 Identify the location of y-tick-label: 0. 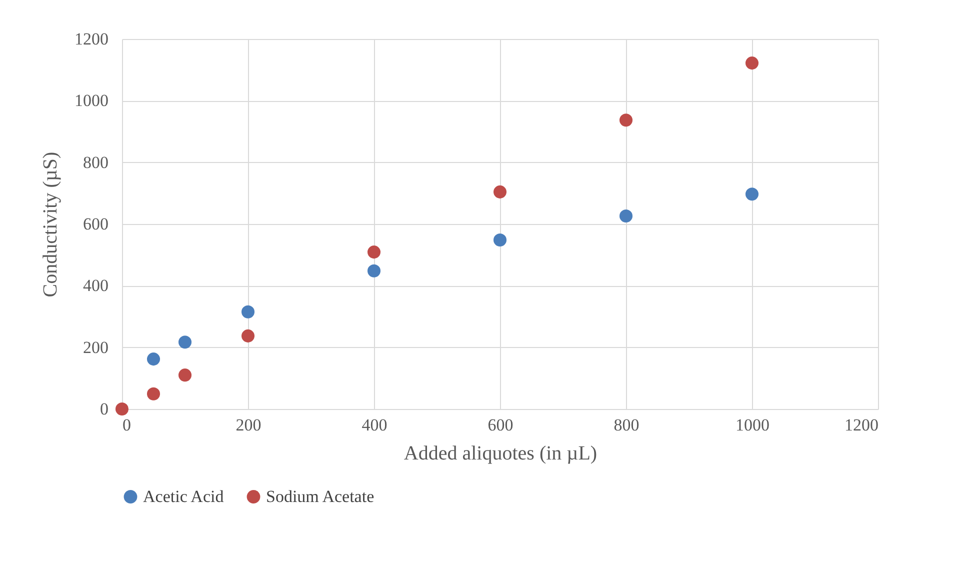
(104, 409).